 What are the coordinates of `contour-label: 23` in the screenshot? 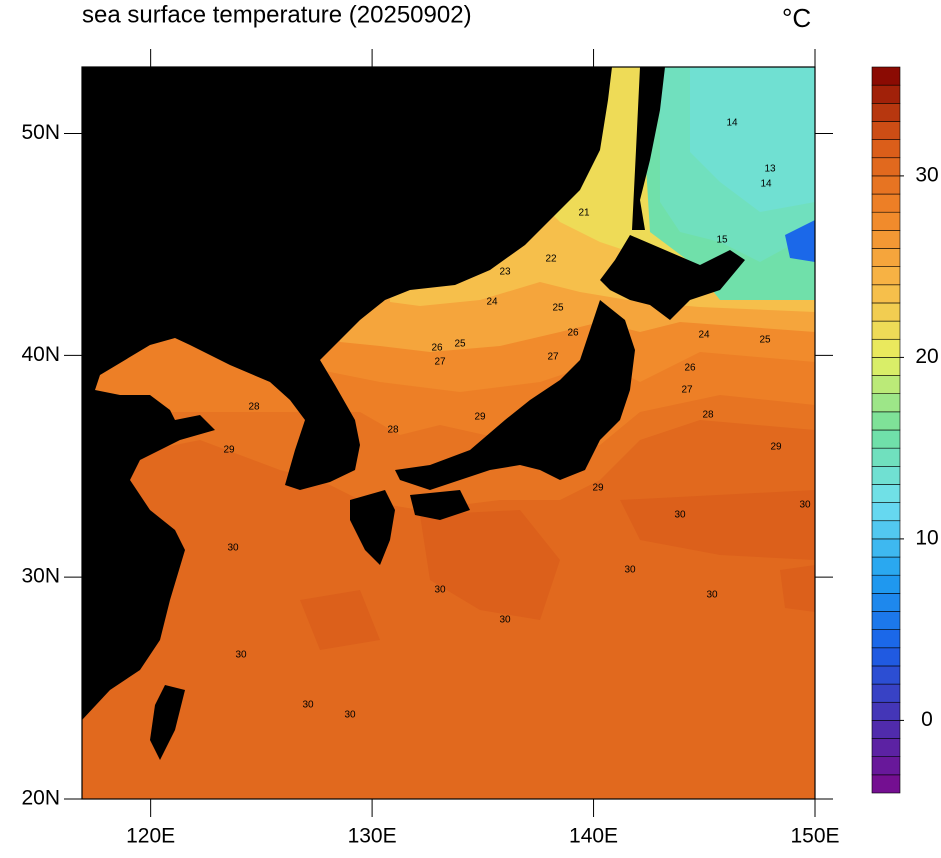 It's located at (505, 272).